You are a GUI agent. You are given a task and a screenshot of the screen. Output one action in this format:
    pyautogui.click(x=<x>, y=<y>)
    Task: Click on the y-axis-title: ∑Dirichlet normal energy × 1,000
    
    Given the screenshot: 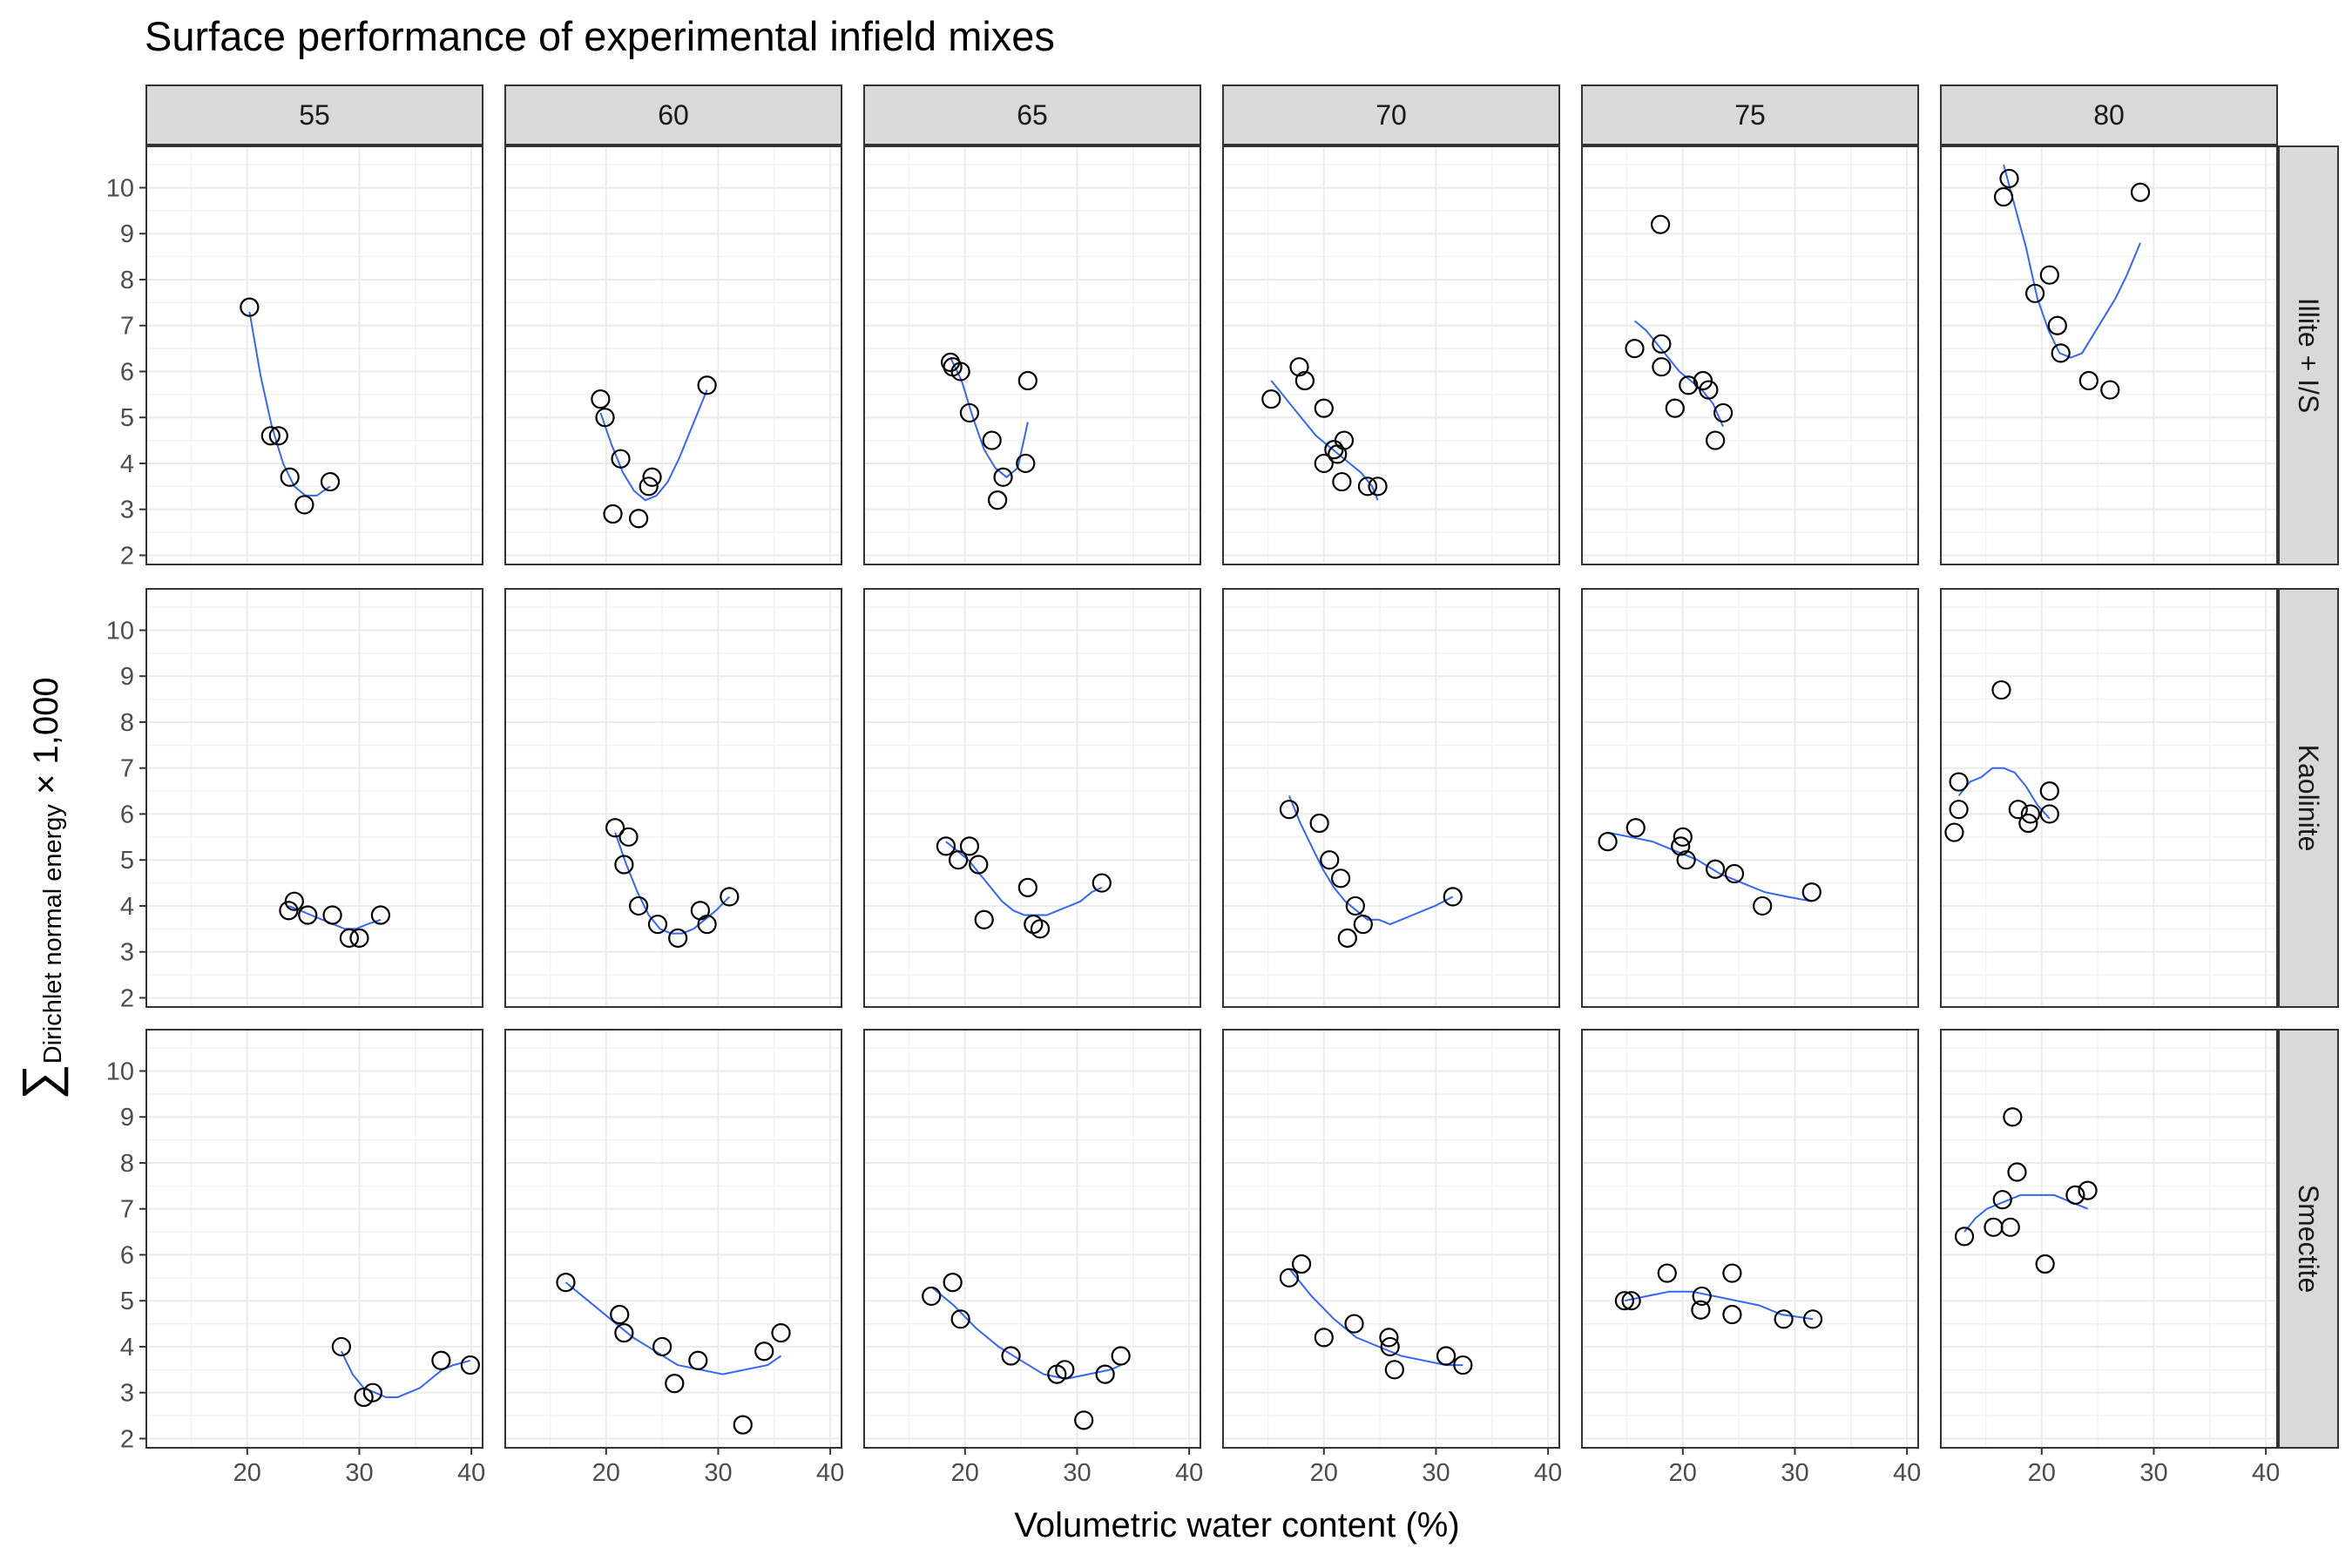 What is the action you would take?
    pyautogui.click(x=40, y=888)
    